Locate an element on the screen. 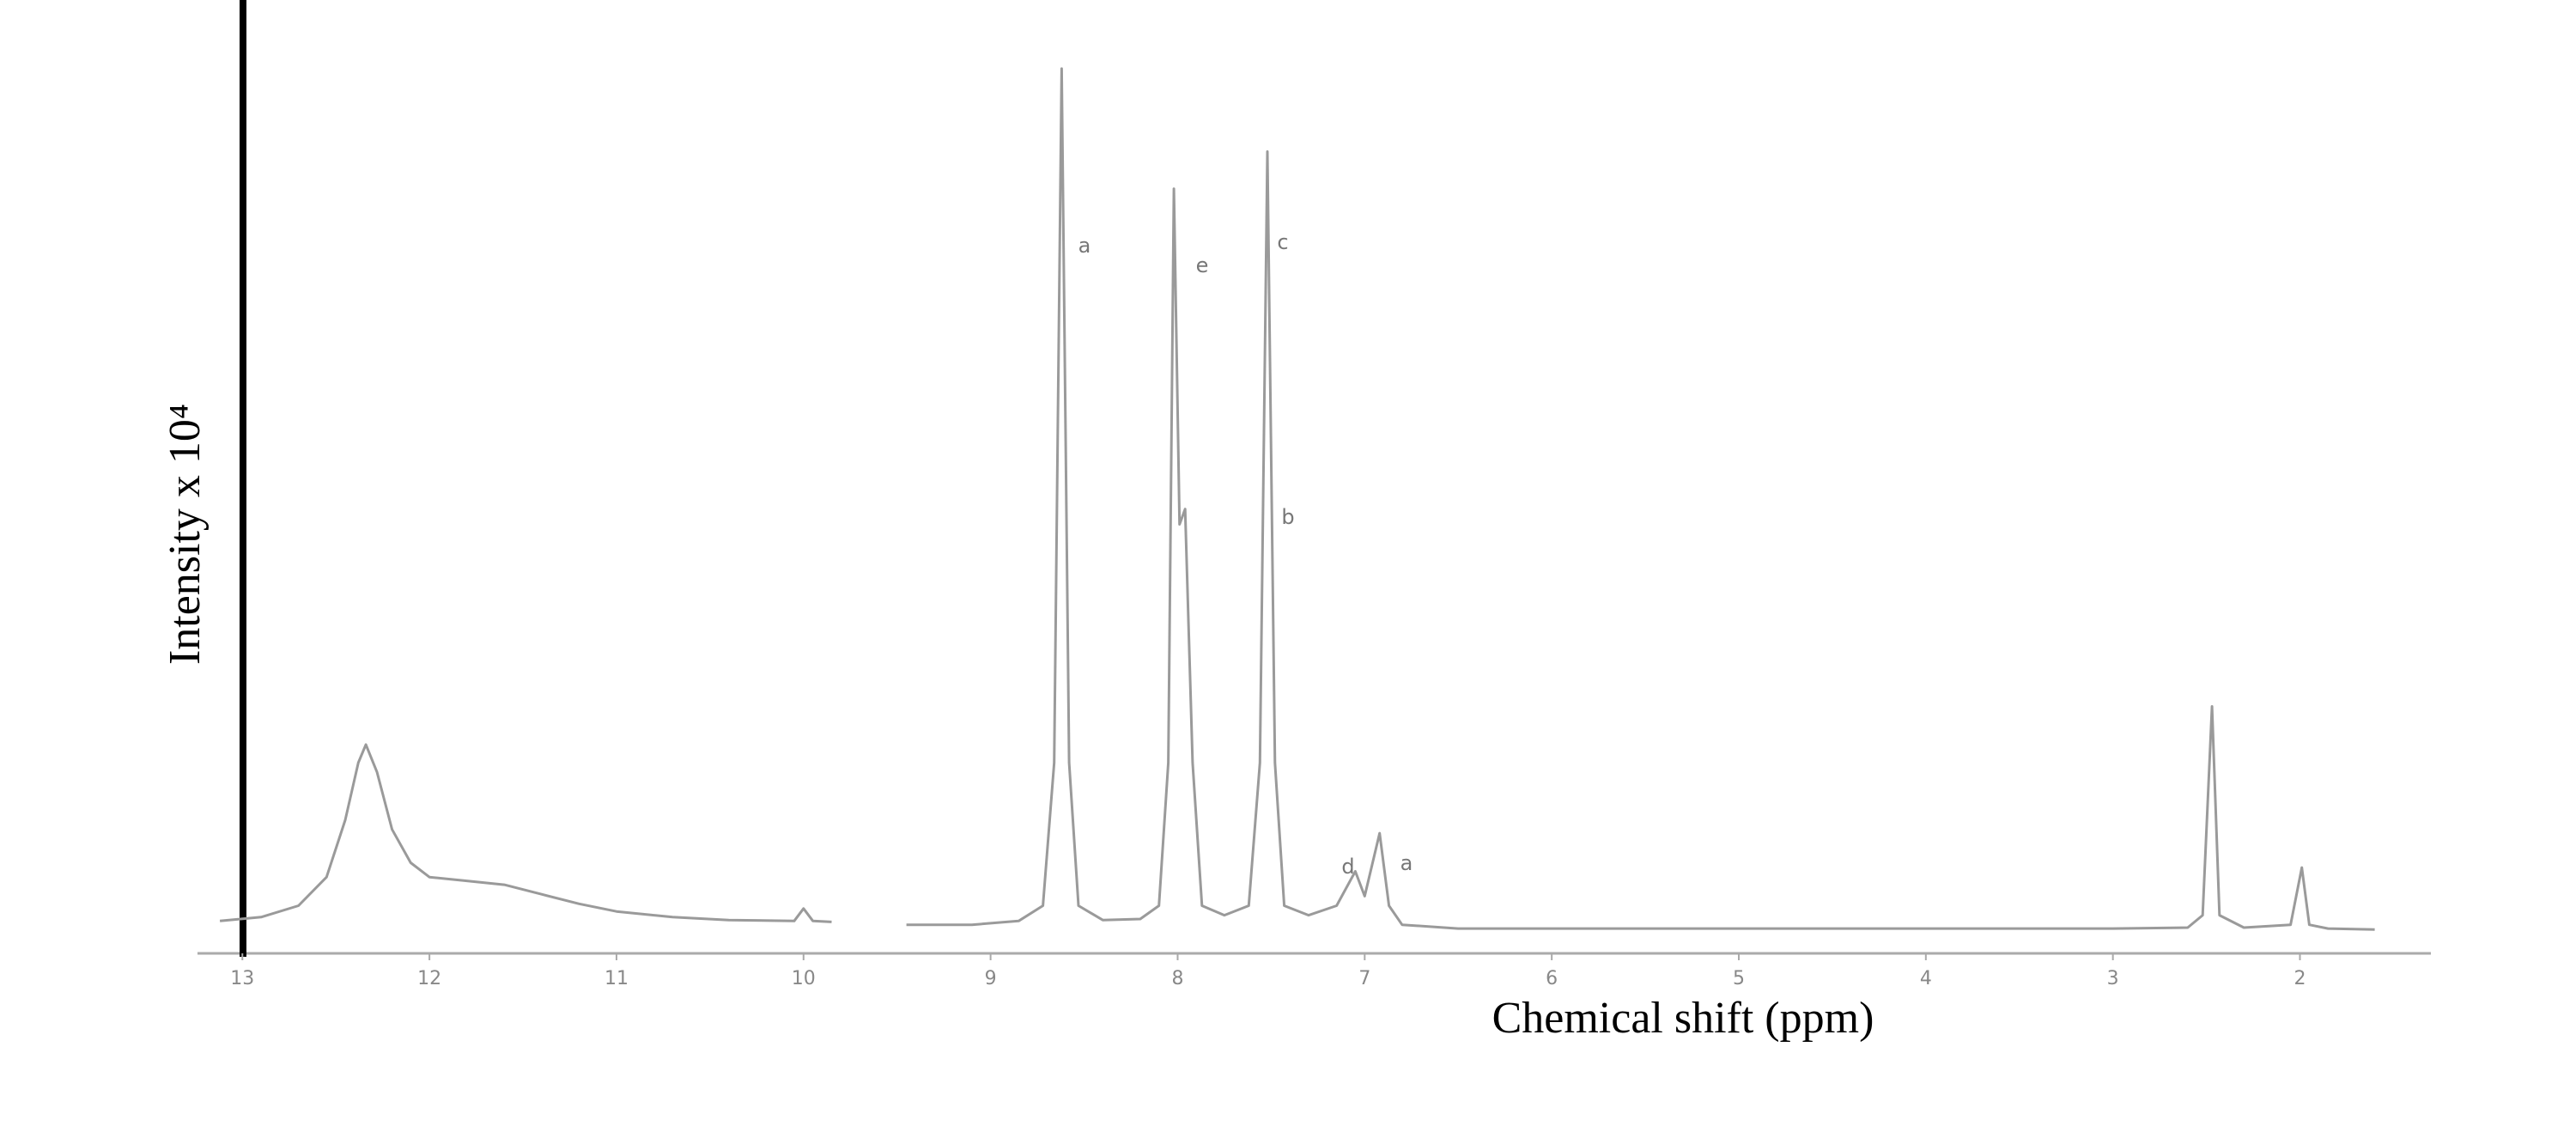 The width and height of the screenshot is (2576, 1126). peak-label: c is located at coordinates (1283, 242).